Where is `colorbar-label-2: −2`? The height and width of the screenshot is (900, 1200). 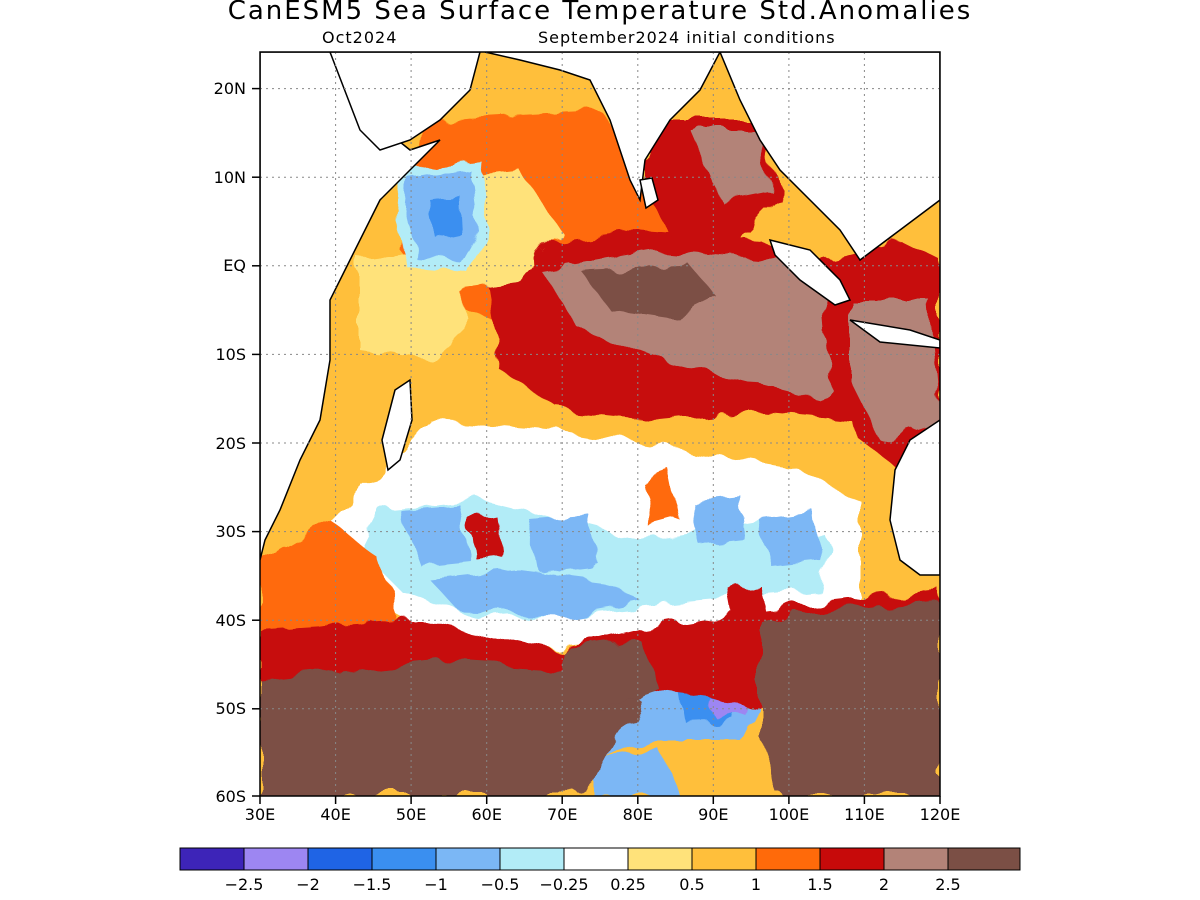 colorbar-label-2: −2 is located at coordinates (308, 884).